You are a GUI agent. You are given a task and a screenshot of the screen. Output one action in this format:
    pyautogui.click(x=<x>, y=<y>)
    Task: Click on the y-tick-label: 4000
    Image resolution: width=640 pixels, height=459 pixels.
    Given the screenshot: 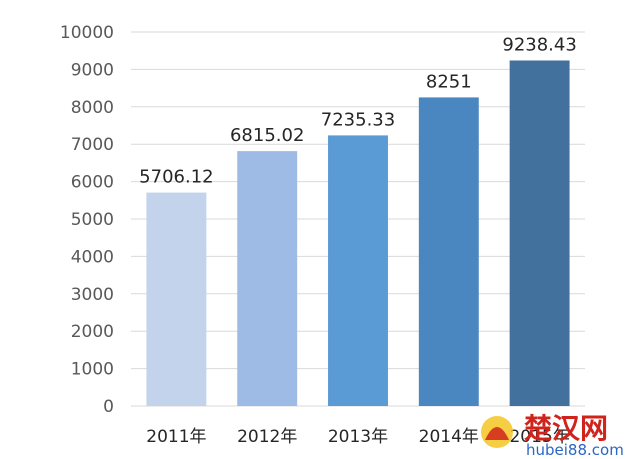 What is the action you would take?
    pyautogui.click(x=92, y=257)
    